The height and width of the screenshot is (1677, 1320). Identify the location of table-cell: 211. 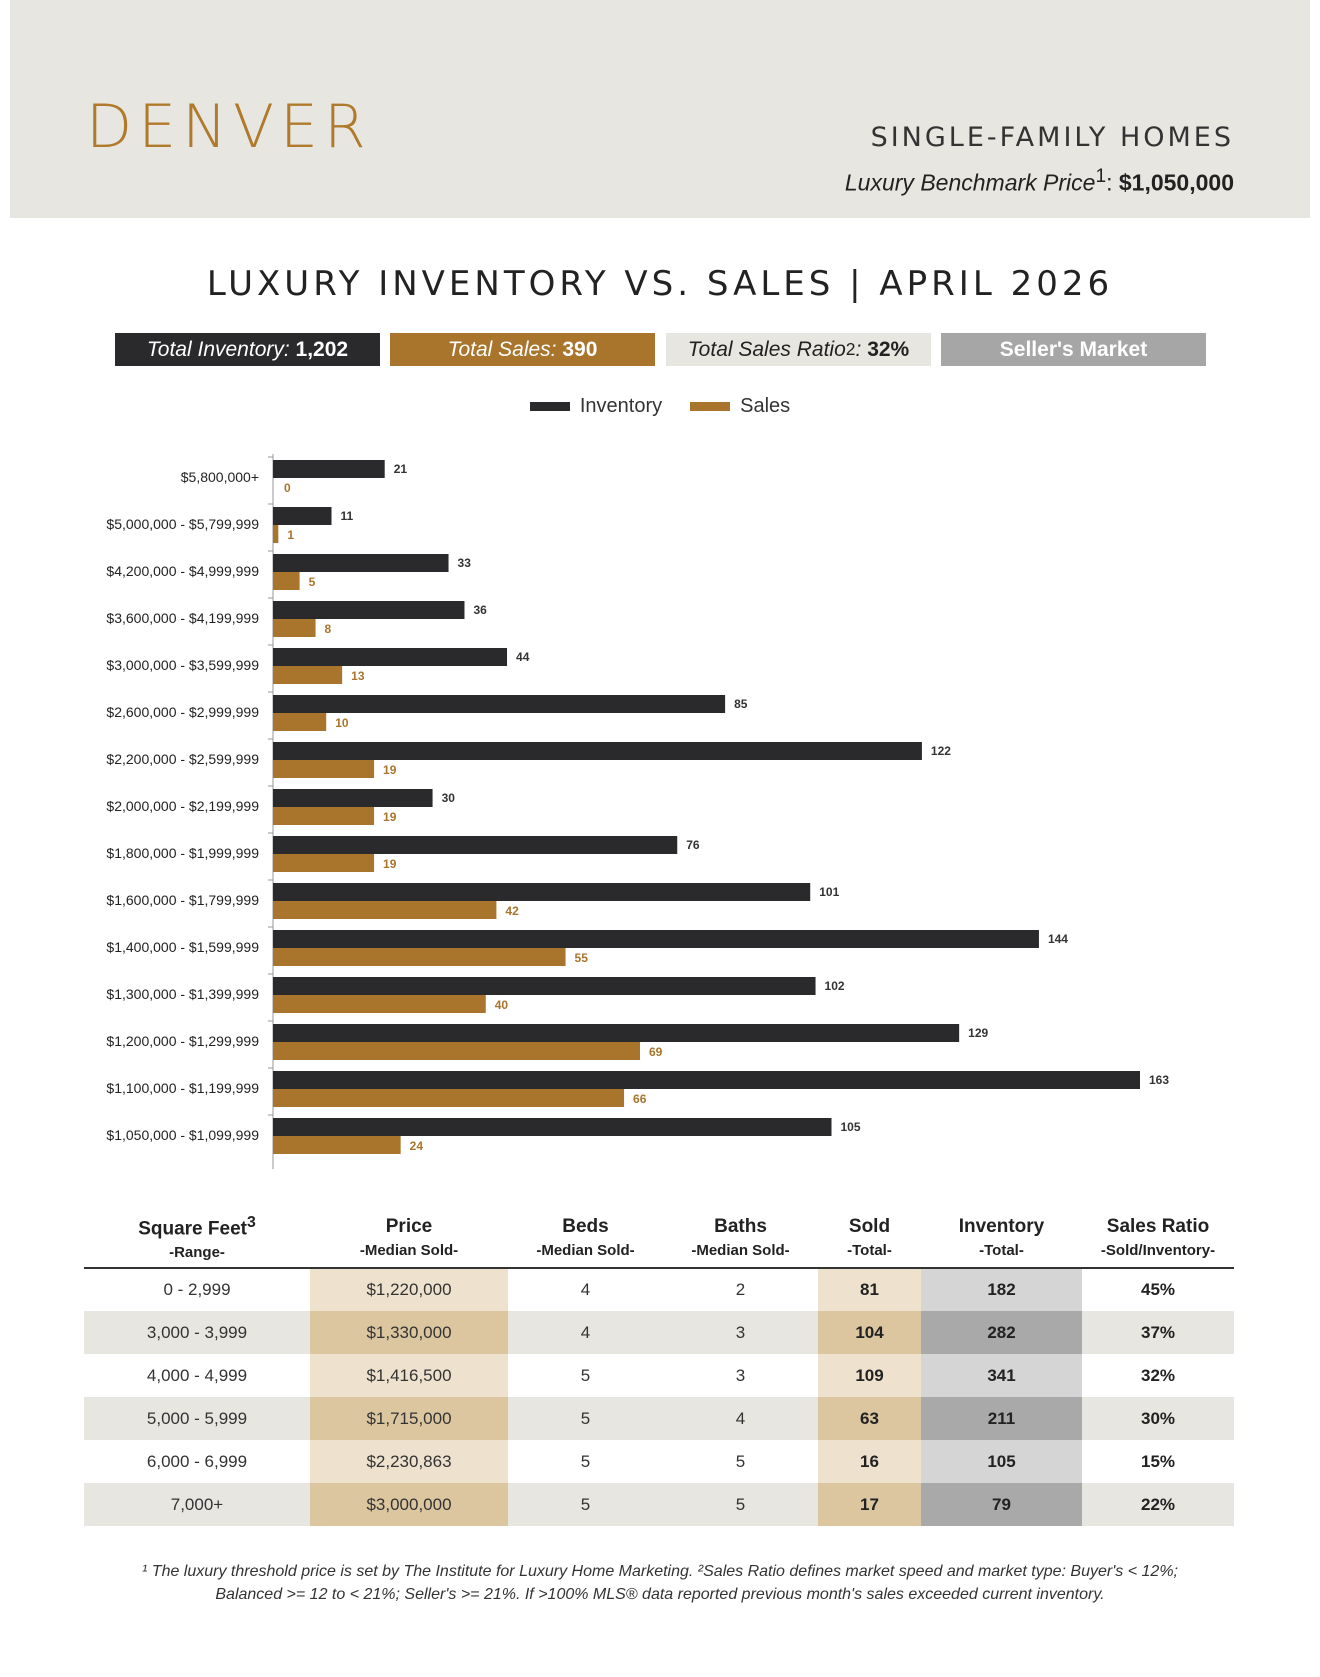
(1001, 1418).